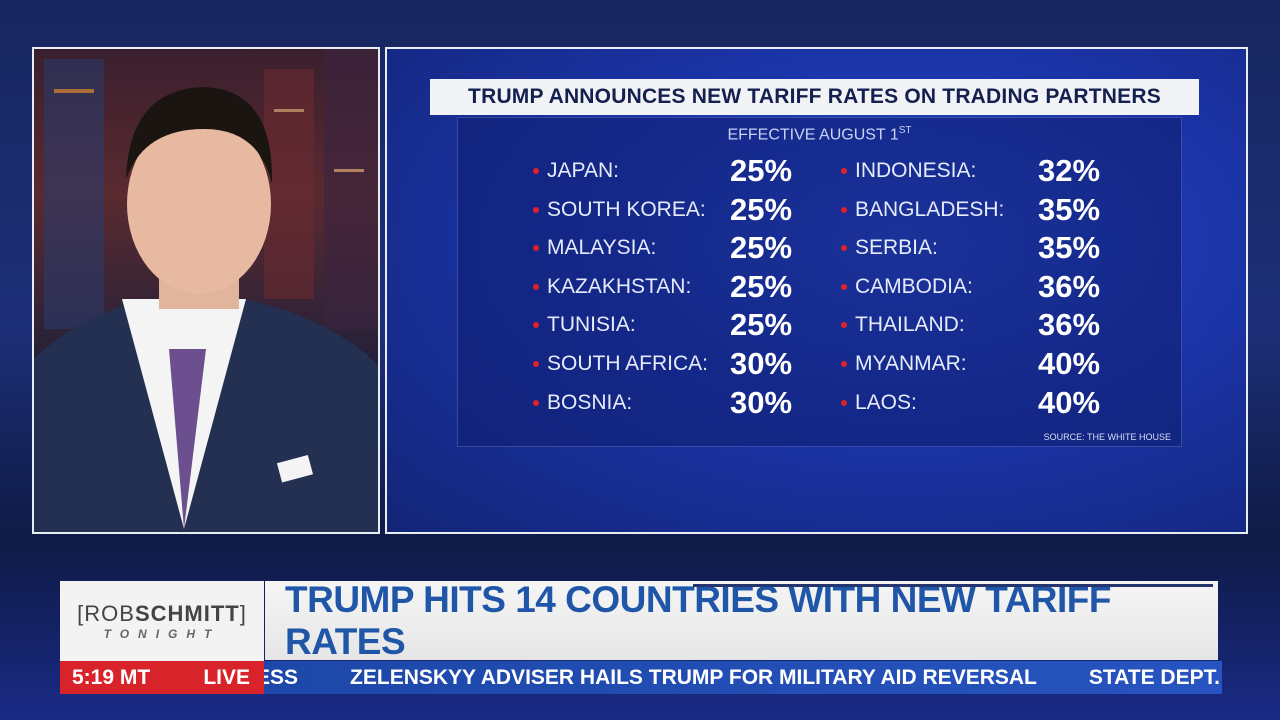 Image resolution: width=1280 pixels, height=720 pixels. Describe the element at coordinates (226, 677) in the screenshot. I see `live-badge: LIVE` at that location.